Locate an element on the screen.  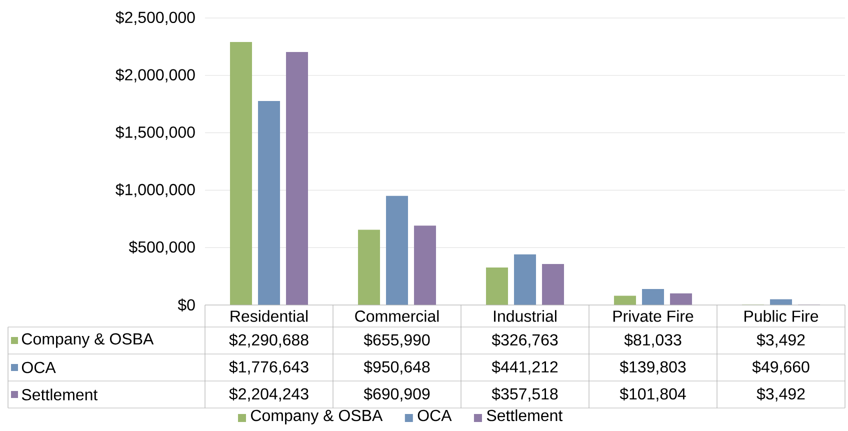
data-label: $655,990 is located at coordinates (397, 341).